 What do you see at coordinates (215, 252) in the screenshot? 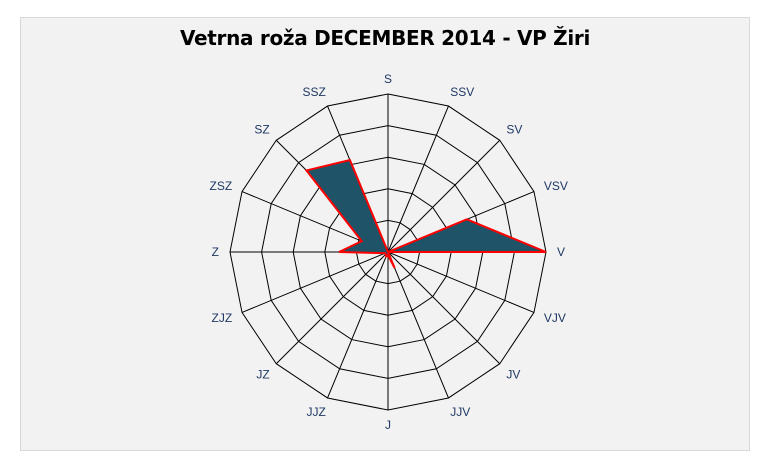
I see `axis-label-z: Z` at bounding box center [215, 252].